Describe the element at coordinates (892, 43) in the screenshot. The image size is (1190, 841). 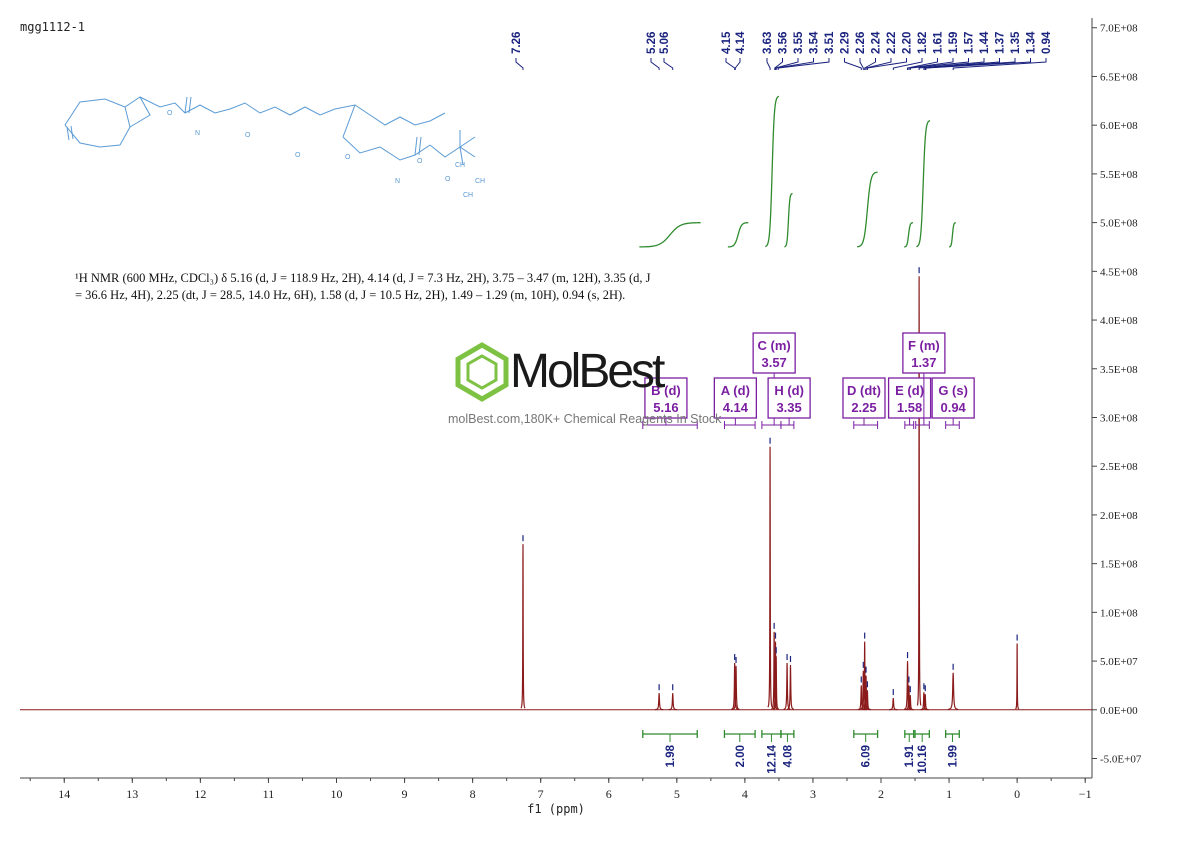
I see `peak-label: 2.22` at that location.